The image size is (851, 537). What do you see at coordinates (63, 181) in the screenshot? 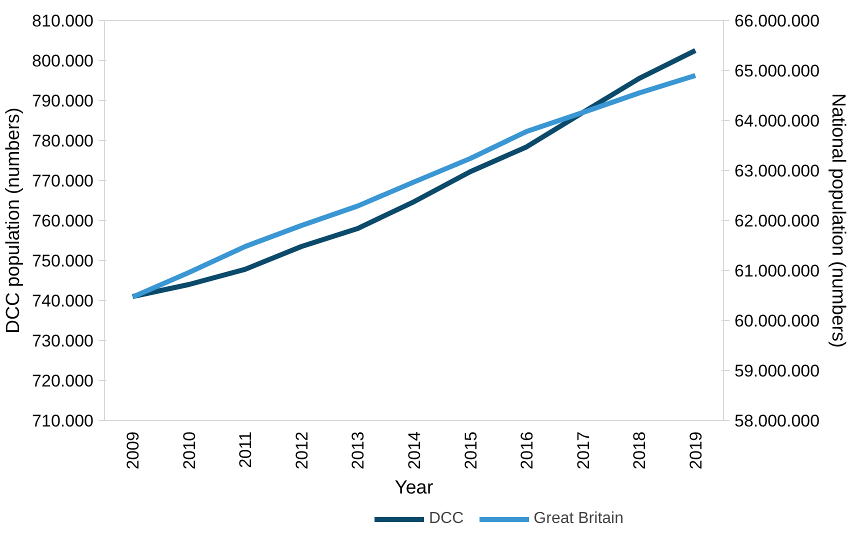
I see `y-tick-label: 770.000` at bounding box center [63, 181].